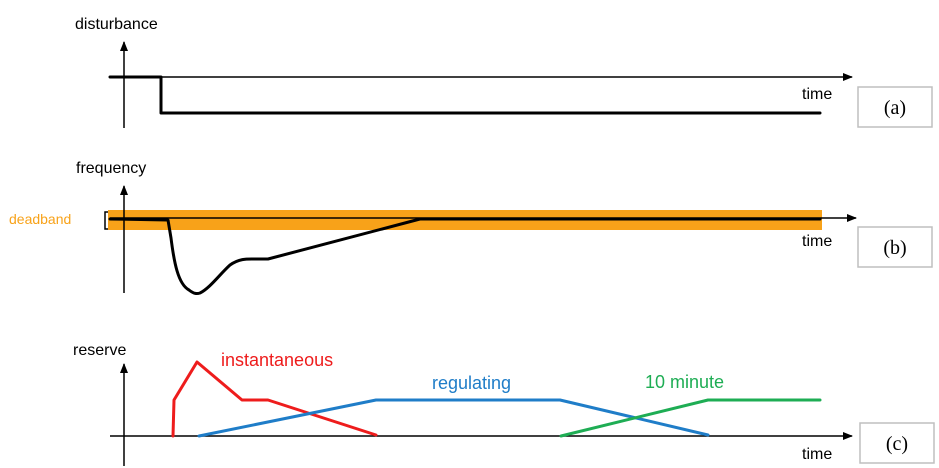 The height and width of the screenshot is (468, 939). What do you see at coordinates (817, 94) in the screenshot?
I see `disturbance-time-label: time` at bounding box center [817, 94].